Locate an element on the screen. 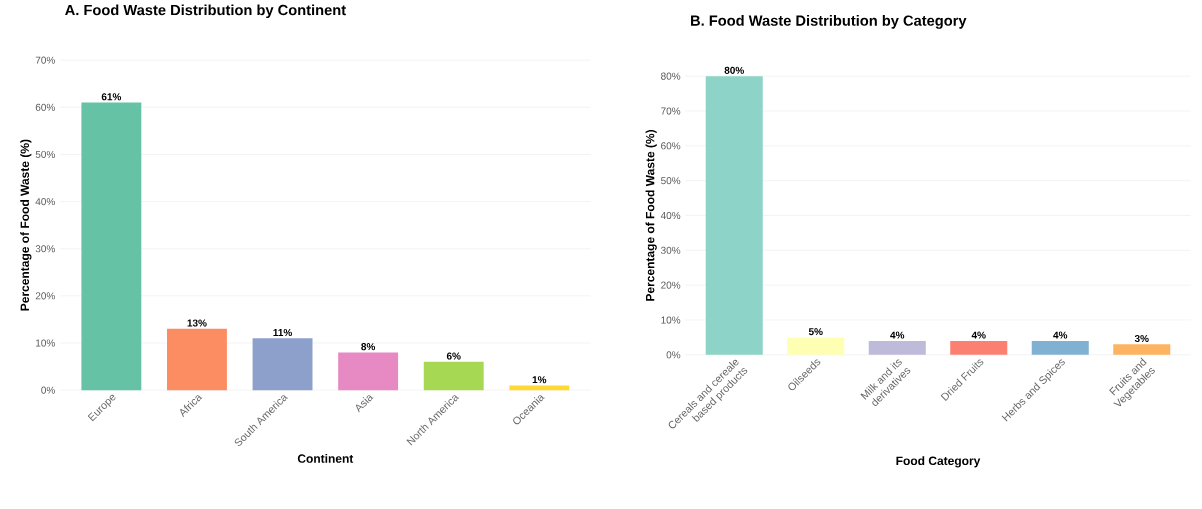 The height and width of the screenshot is (509, 1202). data-label: 5% is located at coordinates (815, 332).